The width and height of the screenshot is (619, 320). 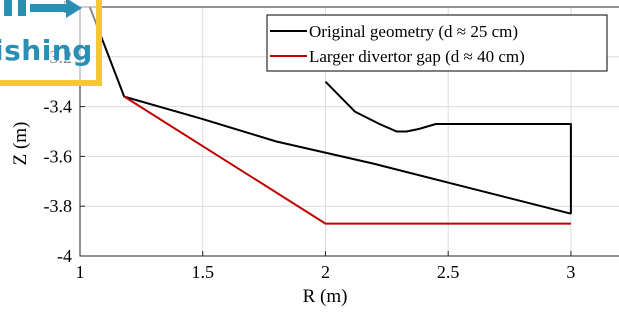 What do you see at coordinates (58, 206) in the screenshot?
I see `y-tick-label: -3.8` at bounding box center [58, 206].